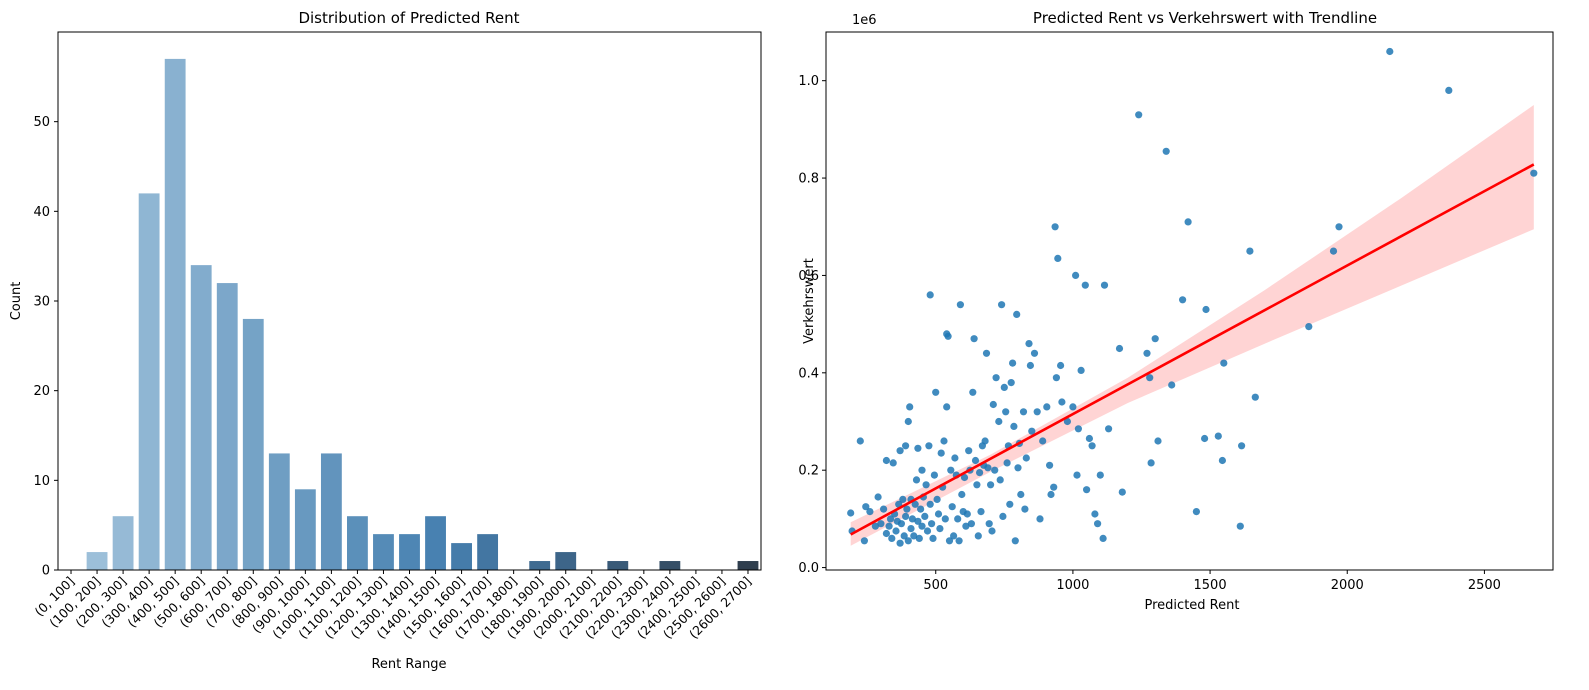 Image resolution: width=1589 pixels, height=690 pixels. I want to click on scatter-y-tick-label: 0.8, so click(808, 179).